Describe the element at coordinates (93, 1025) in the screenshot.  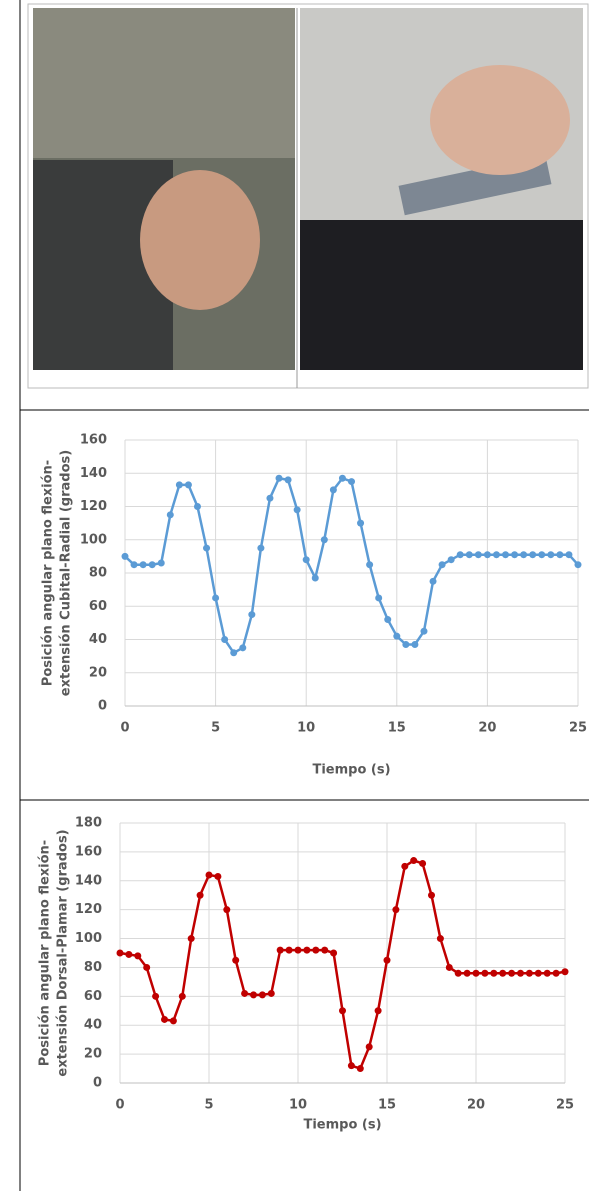
I see `y-tick-label: 40` at that location.